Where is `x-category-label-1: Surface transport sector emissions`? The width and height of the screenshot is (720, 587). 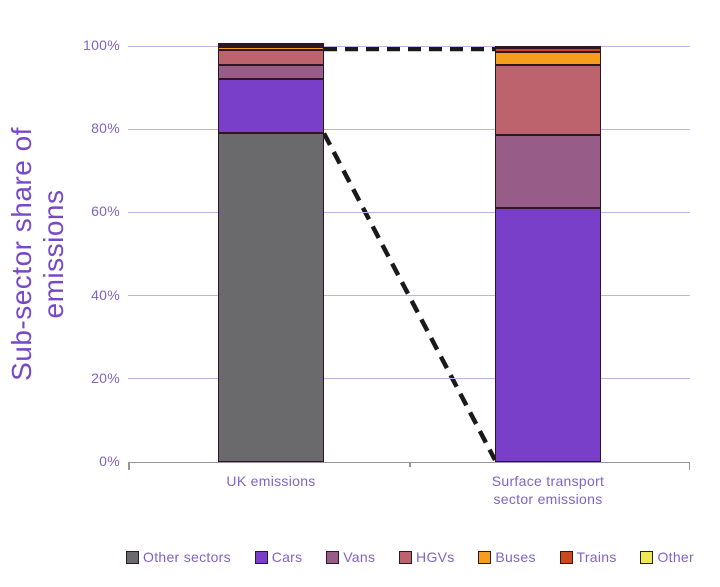
x-category-label-1: Surface transport sector emissions is located at coordinates (548, 490).